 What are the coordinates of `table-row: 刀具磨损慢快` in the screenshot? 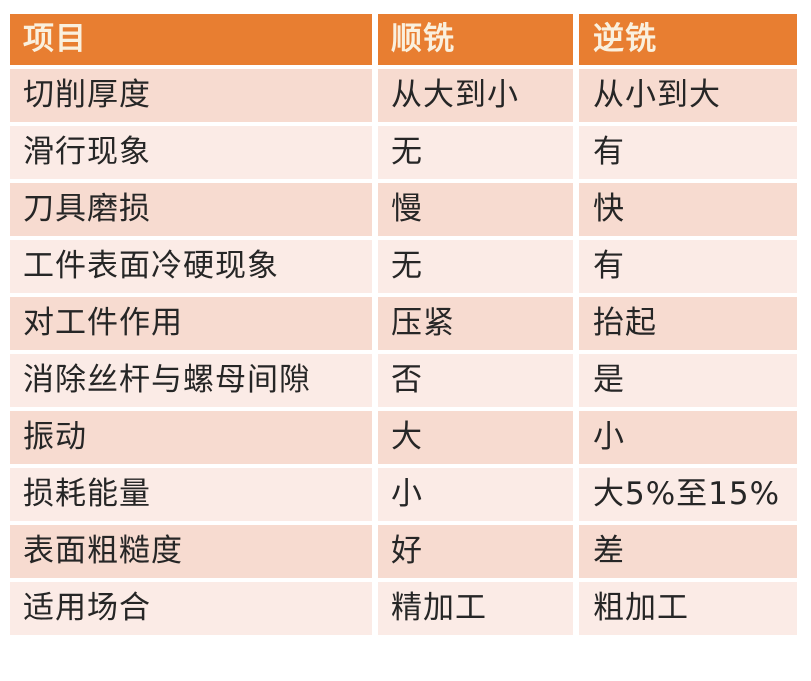 It's located at (403, 209).